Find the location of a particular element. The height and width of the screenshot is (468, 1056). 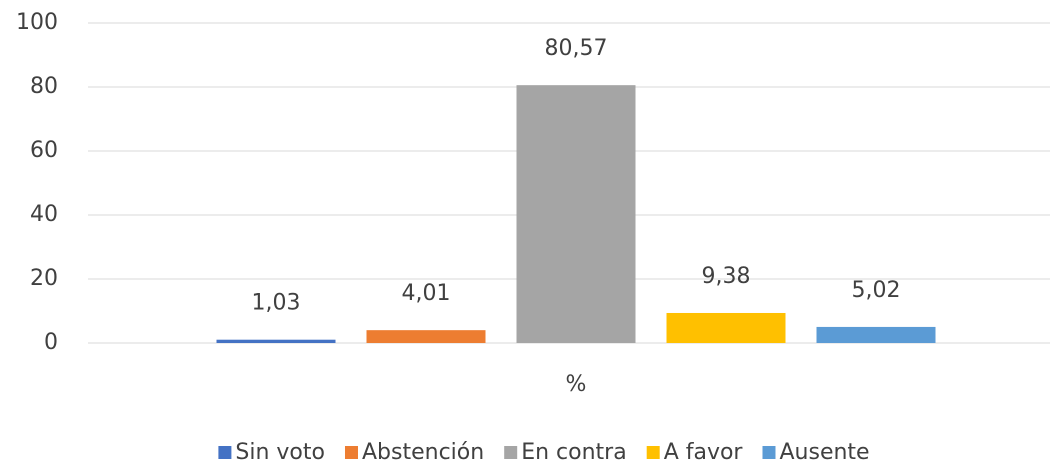

legend-label: Ausente is located at coordinates (824, 452).